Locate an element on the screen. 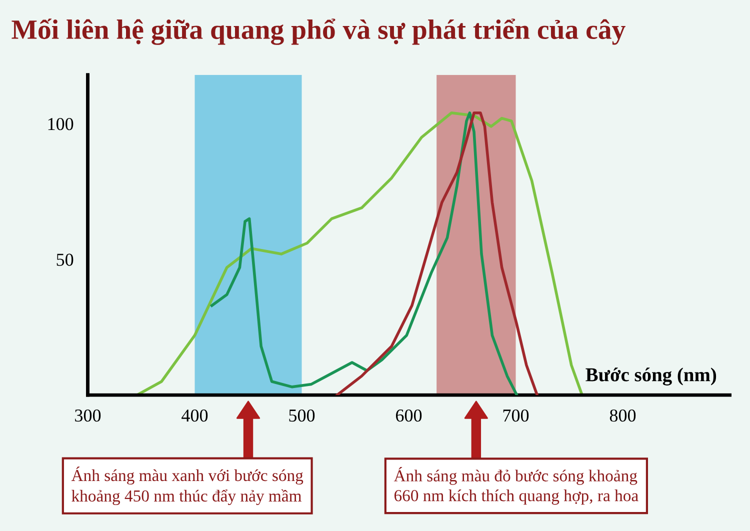 This screenshot has width=750, height=531. x-tick-label: 800 is located at coordinates (623, 415).